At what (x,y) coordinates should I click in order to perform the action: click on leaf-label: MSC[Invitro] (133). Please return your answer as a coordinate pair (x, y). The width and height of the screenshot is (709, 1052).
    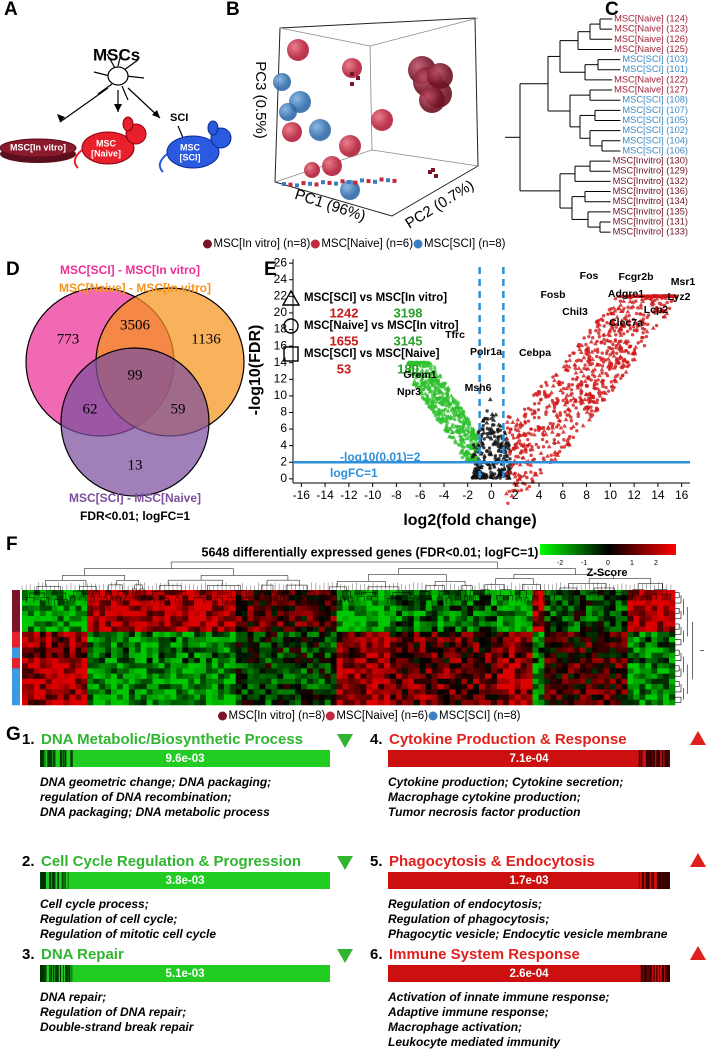
    Looking at the image, I should click on (650, 232).